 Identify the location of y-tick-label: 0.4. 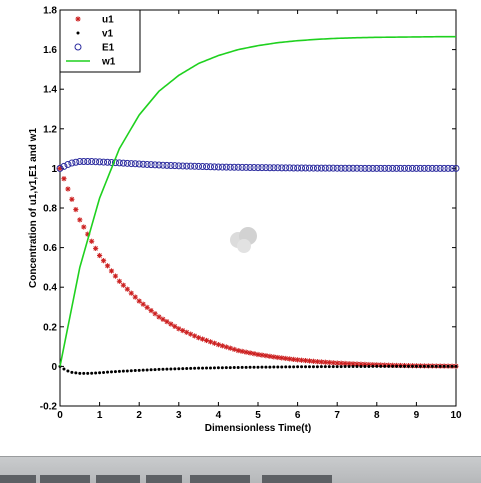
(50, 288).